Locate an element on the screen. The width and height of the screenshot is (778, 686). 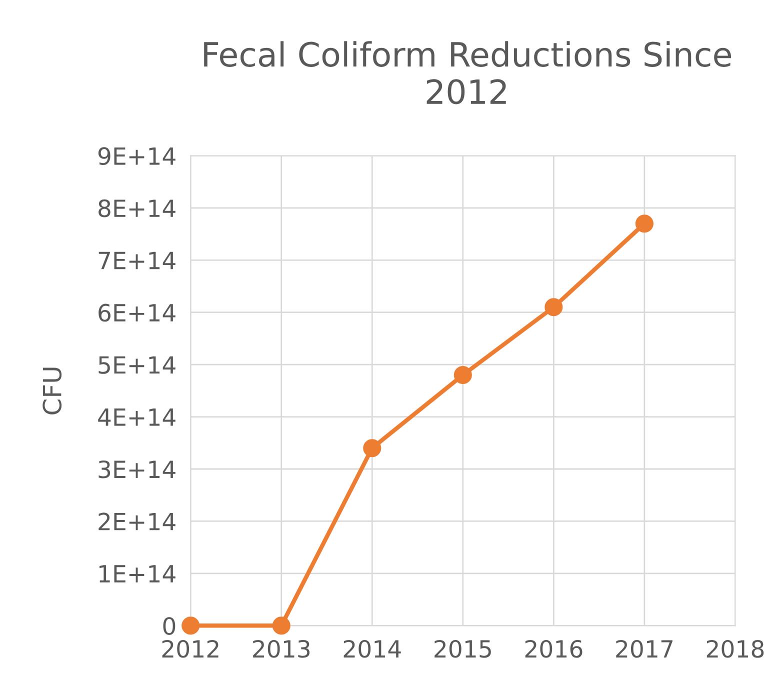
y-tick-label: 7E+14 is located at coordinates (137, 261).